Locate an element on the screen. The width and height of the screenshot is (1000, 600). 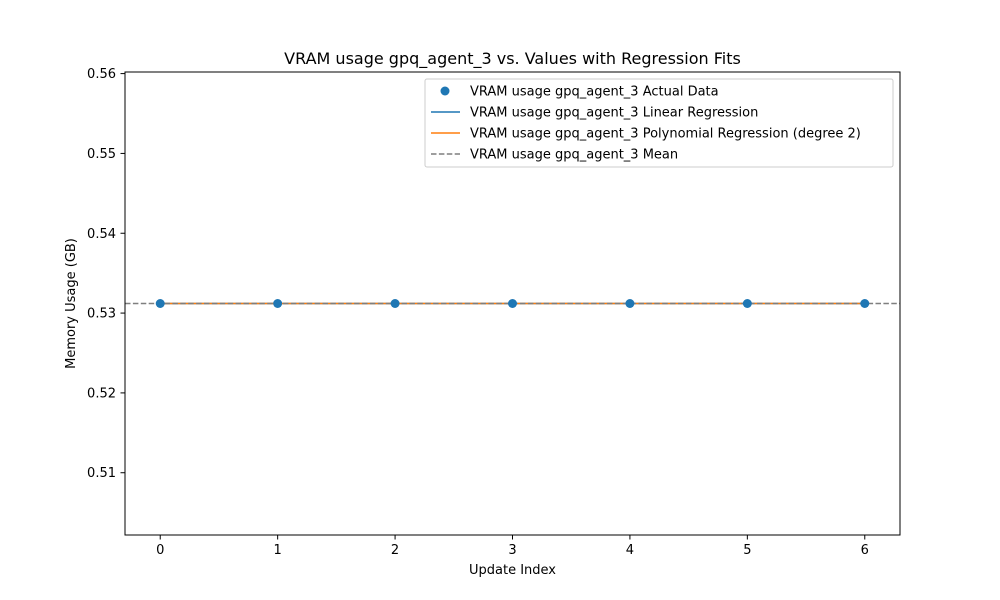
plot-series is located at coordinates (512, 303).